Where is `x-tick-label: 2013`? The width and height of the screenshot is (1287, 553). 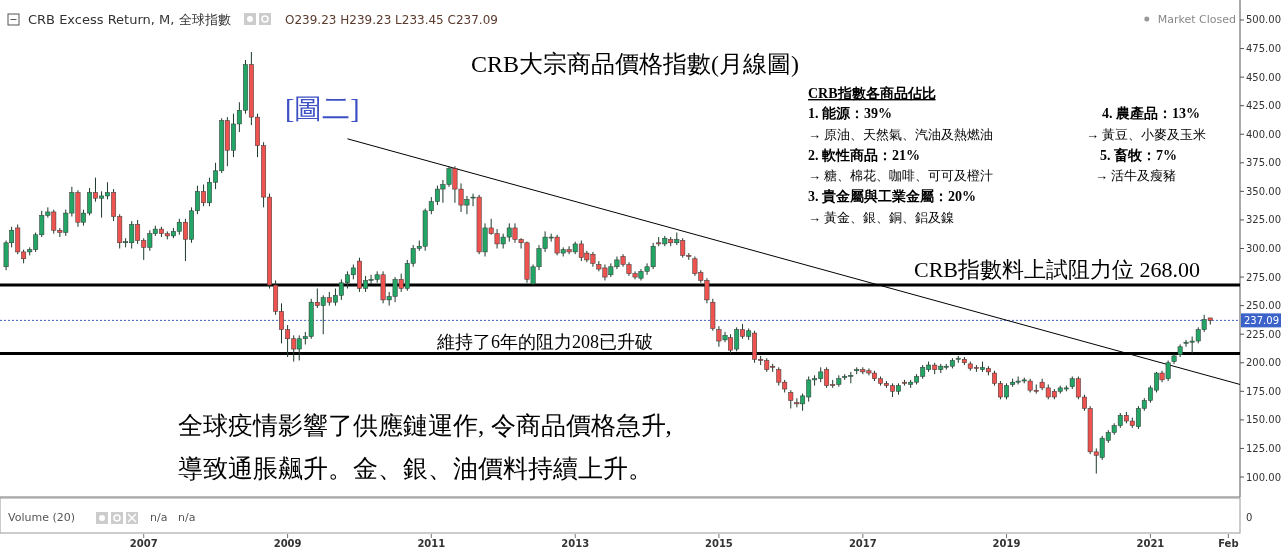 x-tick-label: 2013 is located at coordinates (575, 543).